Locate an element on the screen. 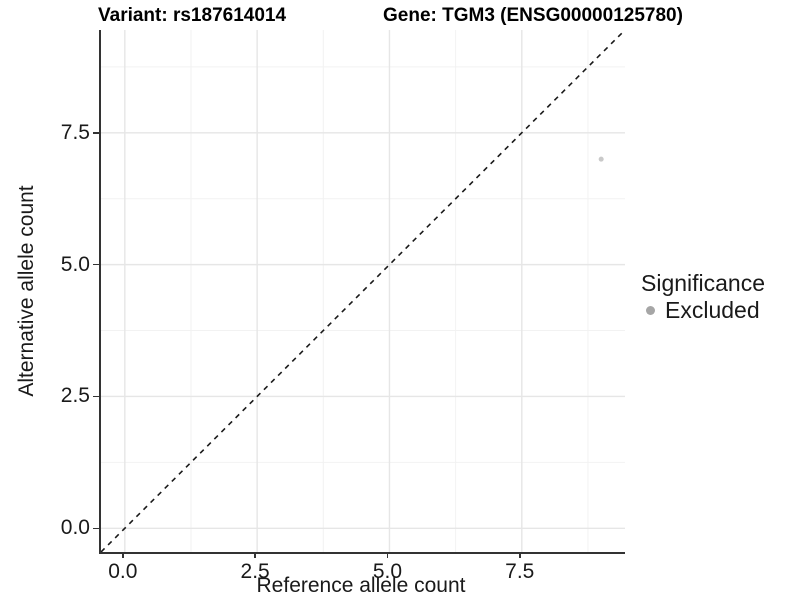 Image resolution: width=800 pixels, height=600 pixels. y-axis-title: Alternative allele count is located at coordinates (26, 291).